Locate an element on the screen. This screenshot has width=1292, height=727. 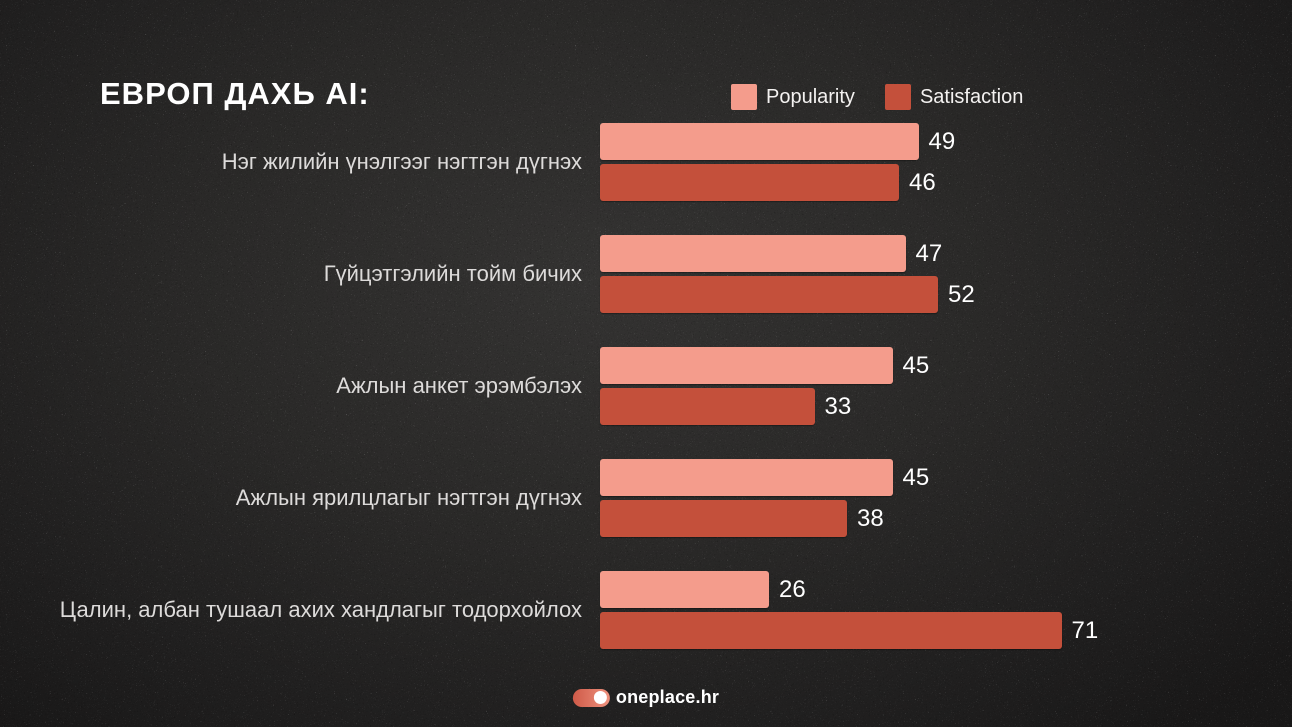
category-label: Ажлын ярилцлагыг нэгтгэн дүгнэх is located at coordinates (408, 497).